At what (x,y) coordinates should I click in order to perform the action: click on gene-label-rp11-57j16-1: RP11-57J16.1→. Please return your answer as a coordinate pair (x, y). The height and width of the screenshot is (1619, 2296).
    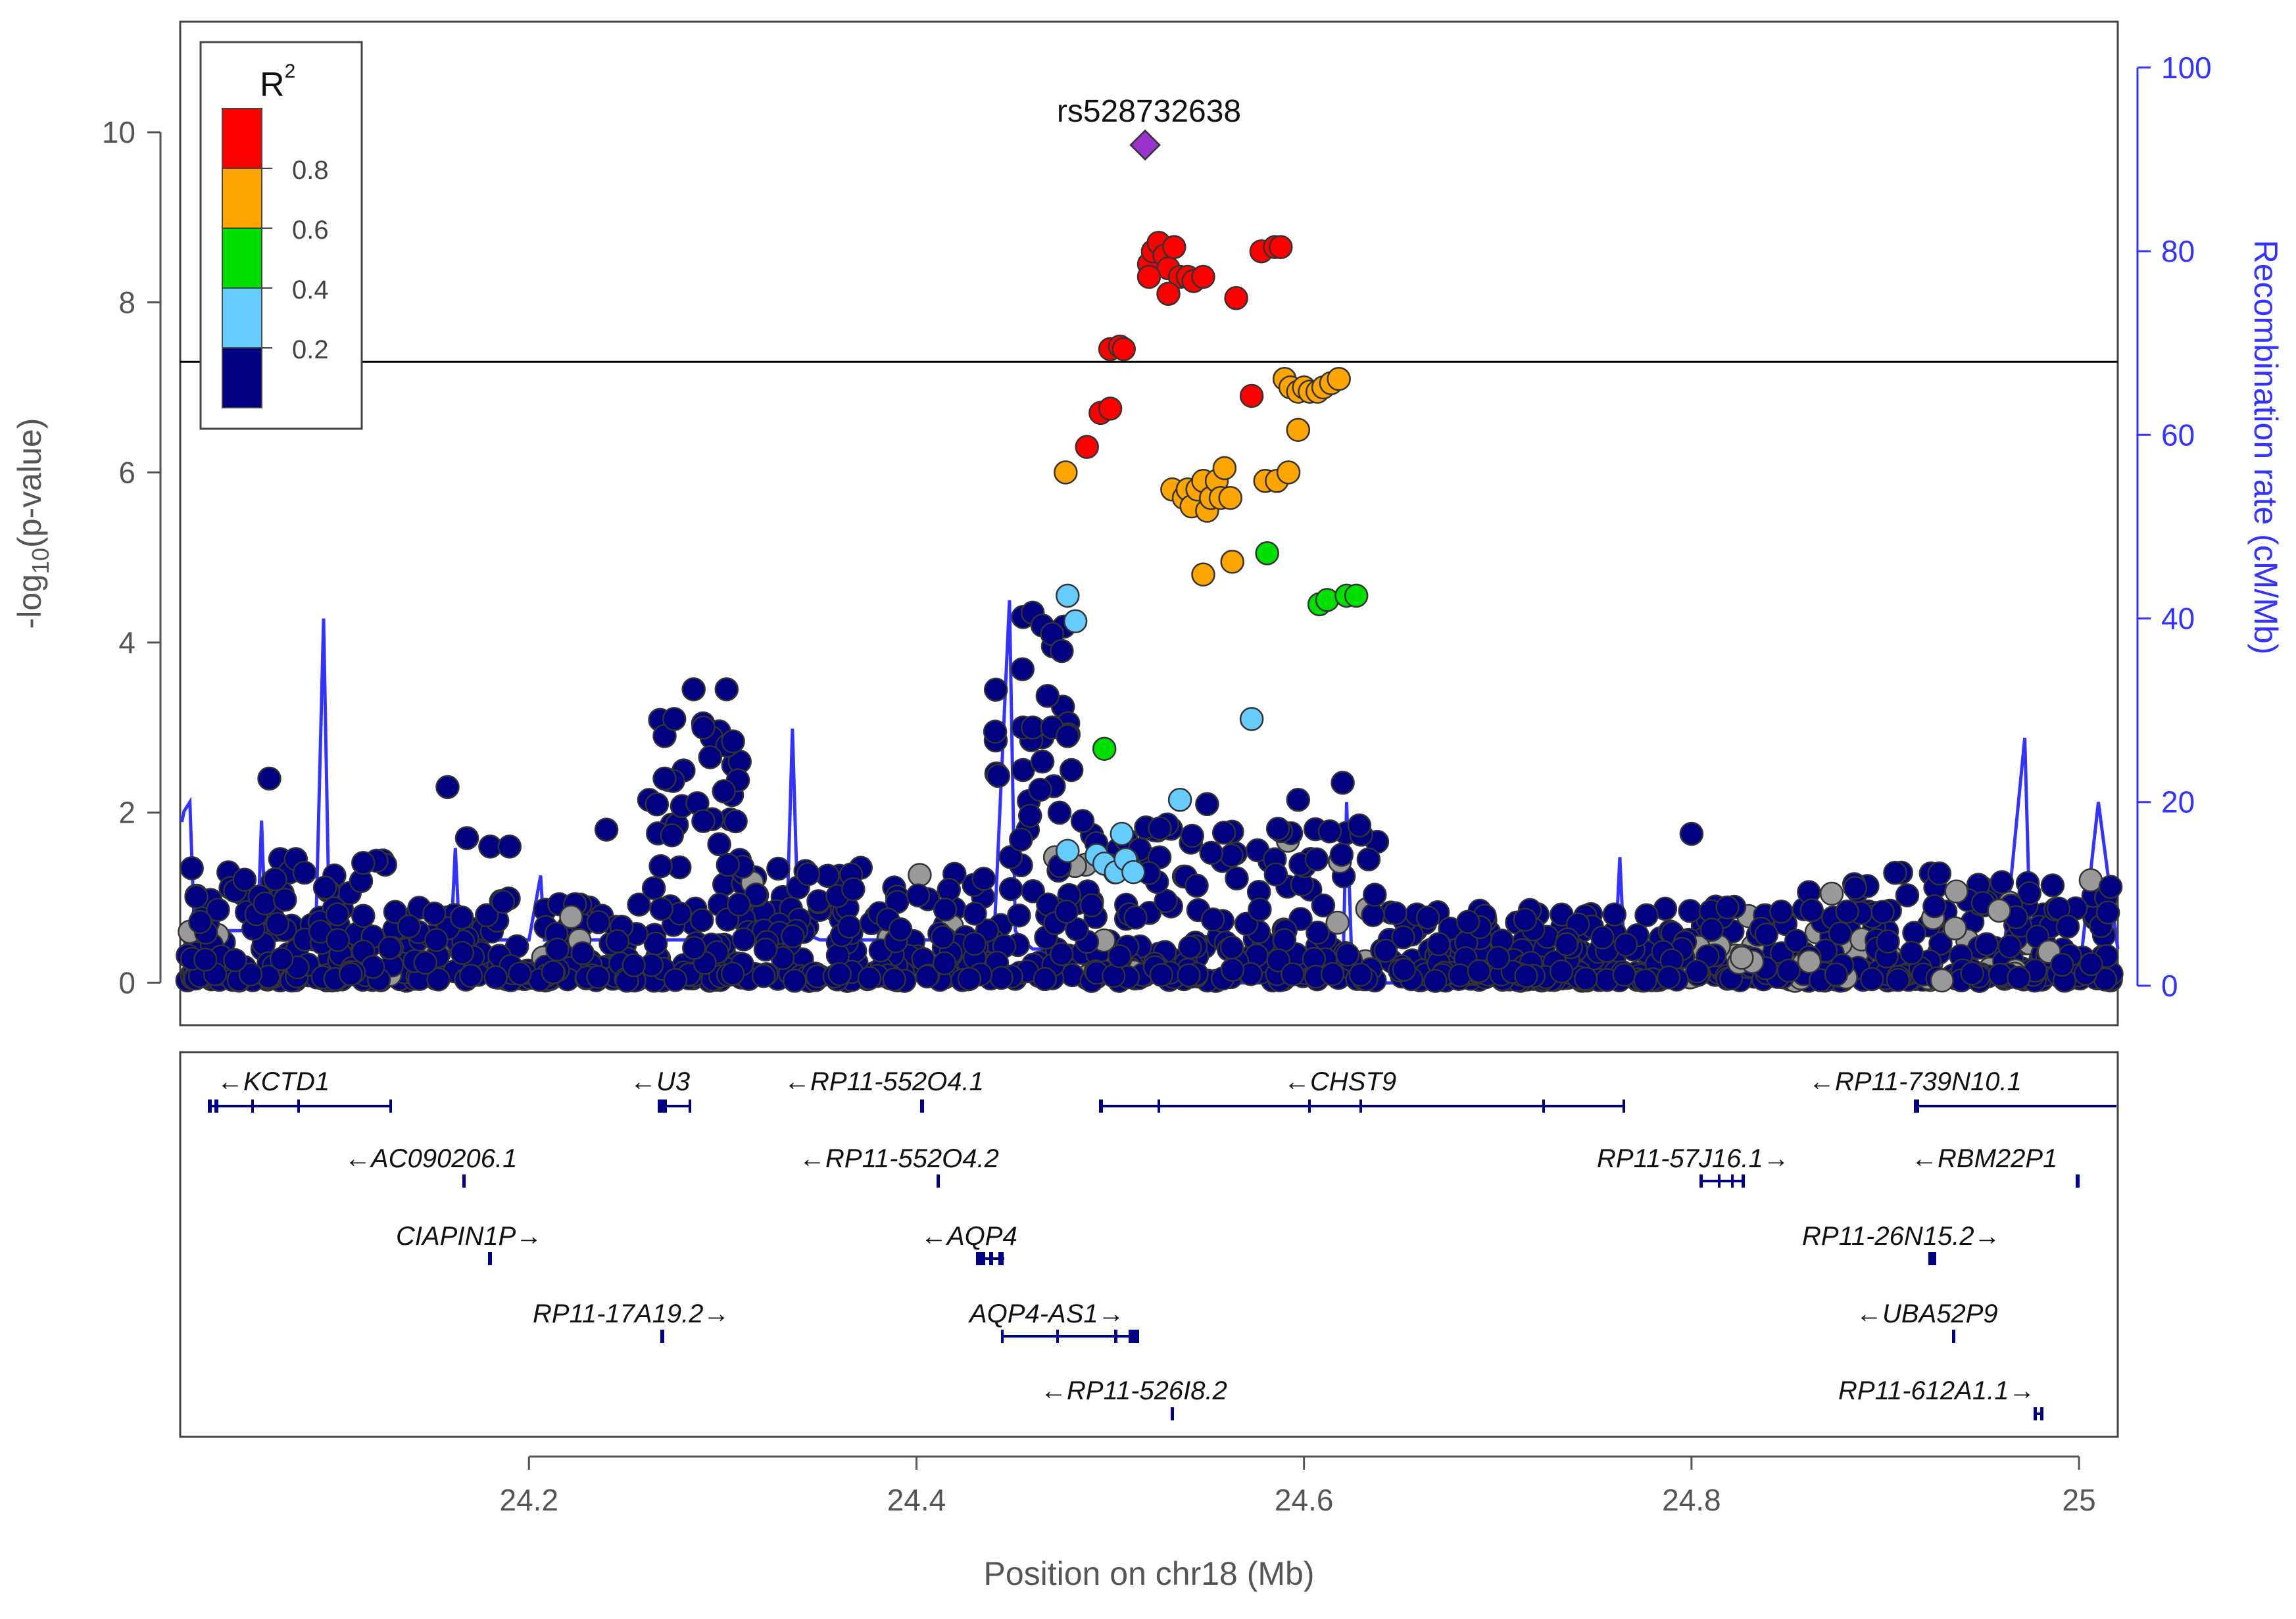
    Looking at the image, I should click on (1694, 1158).